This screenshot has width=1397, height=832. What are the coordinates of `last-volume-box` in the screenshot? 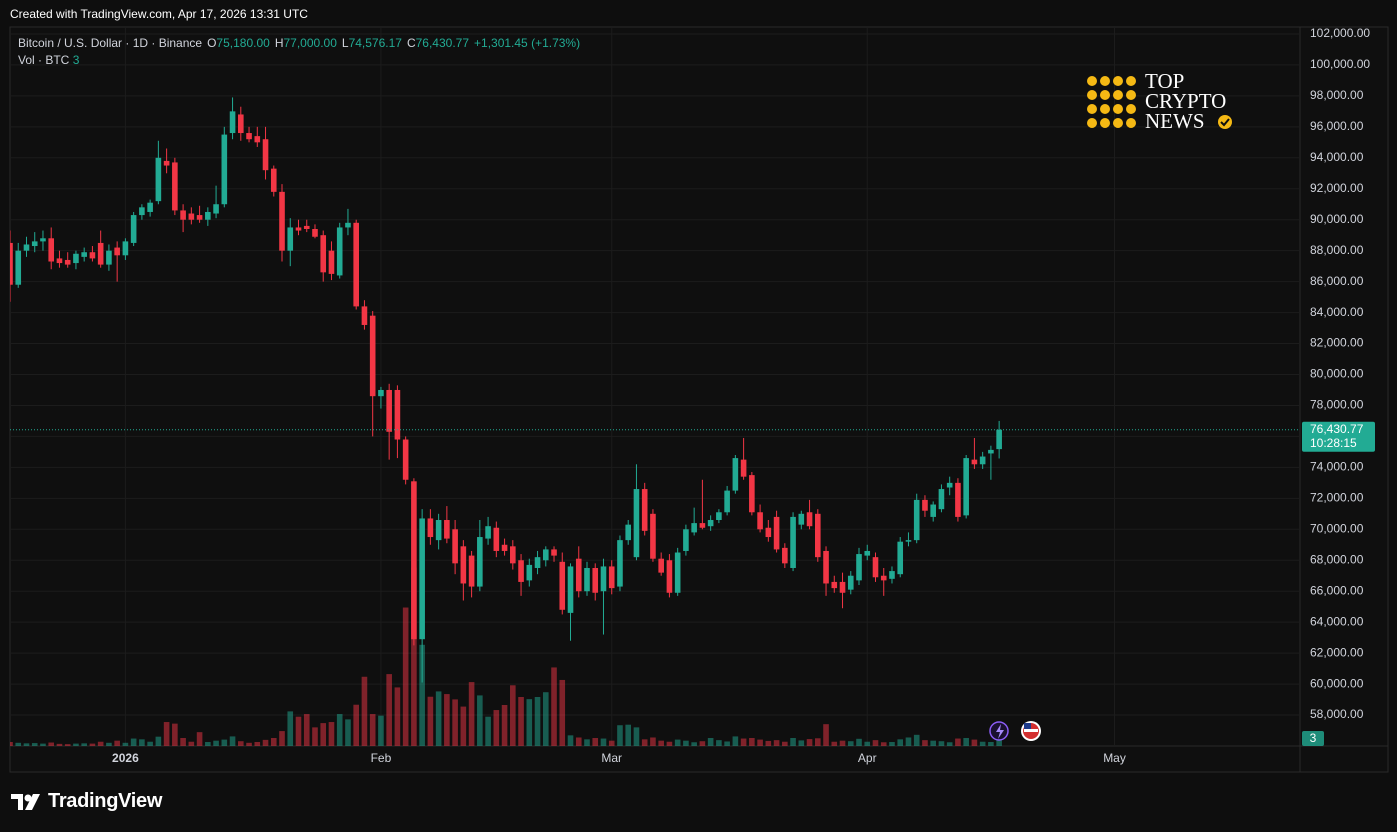 It's located at (1313, 739).